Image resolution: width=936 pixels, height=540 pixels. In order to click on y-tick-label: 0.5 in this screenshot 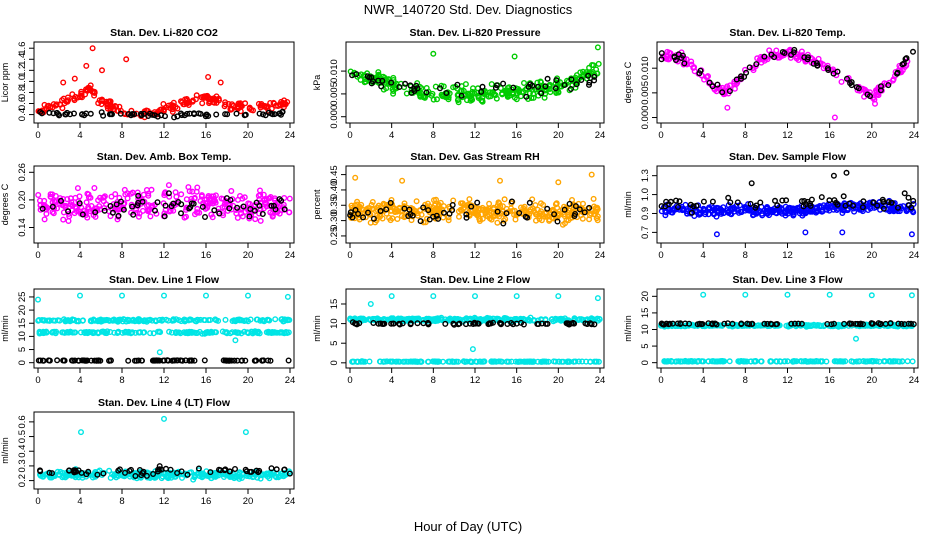, I will do `click(22, 436)`.